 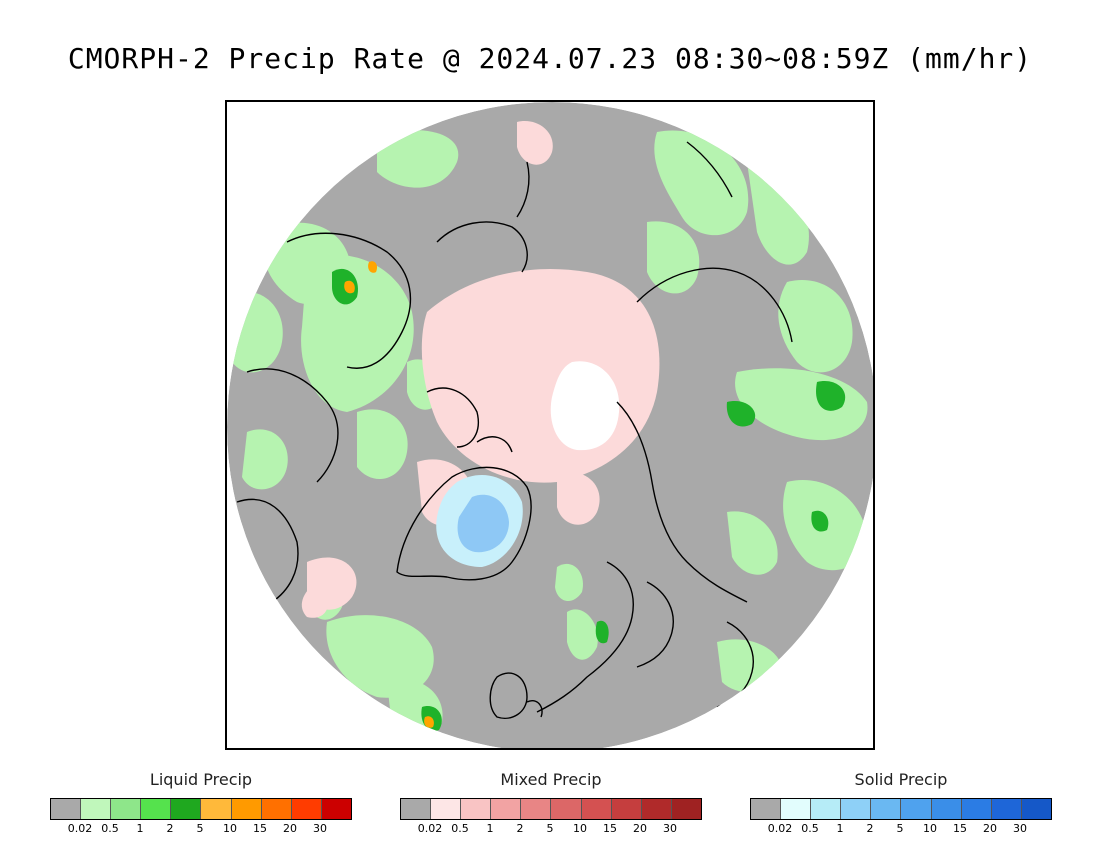 I want to click on liquid-precip-intense, so click(x=389, y=494).